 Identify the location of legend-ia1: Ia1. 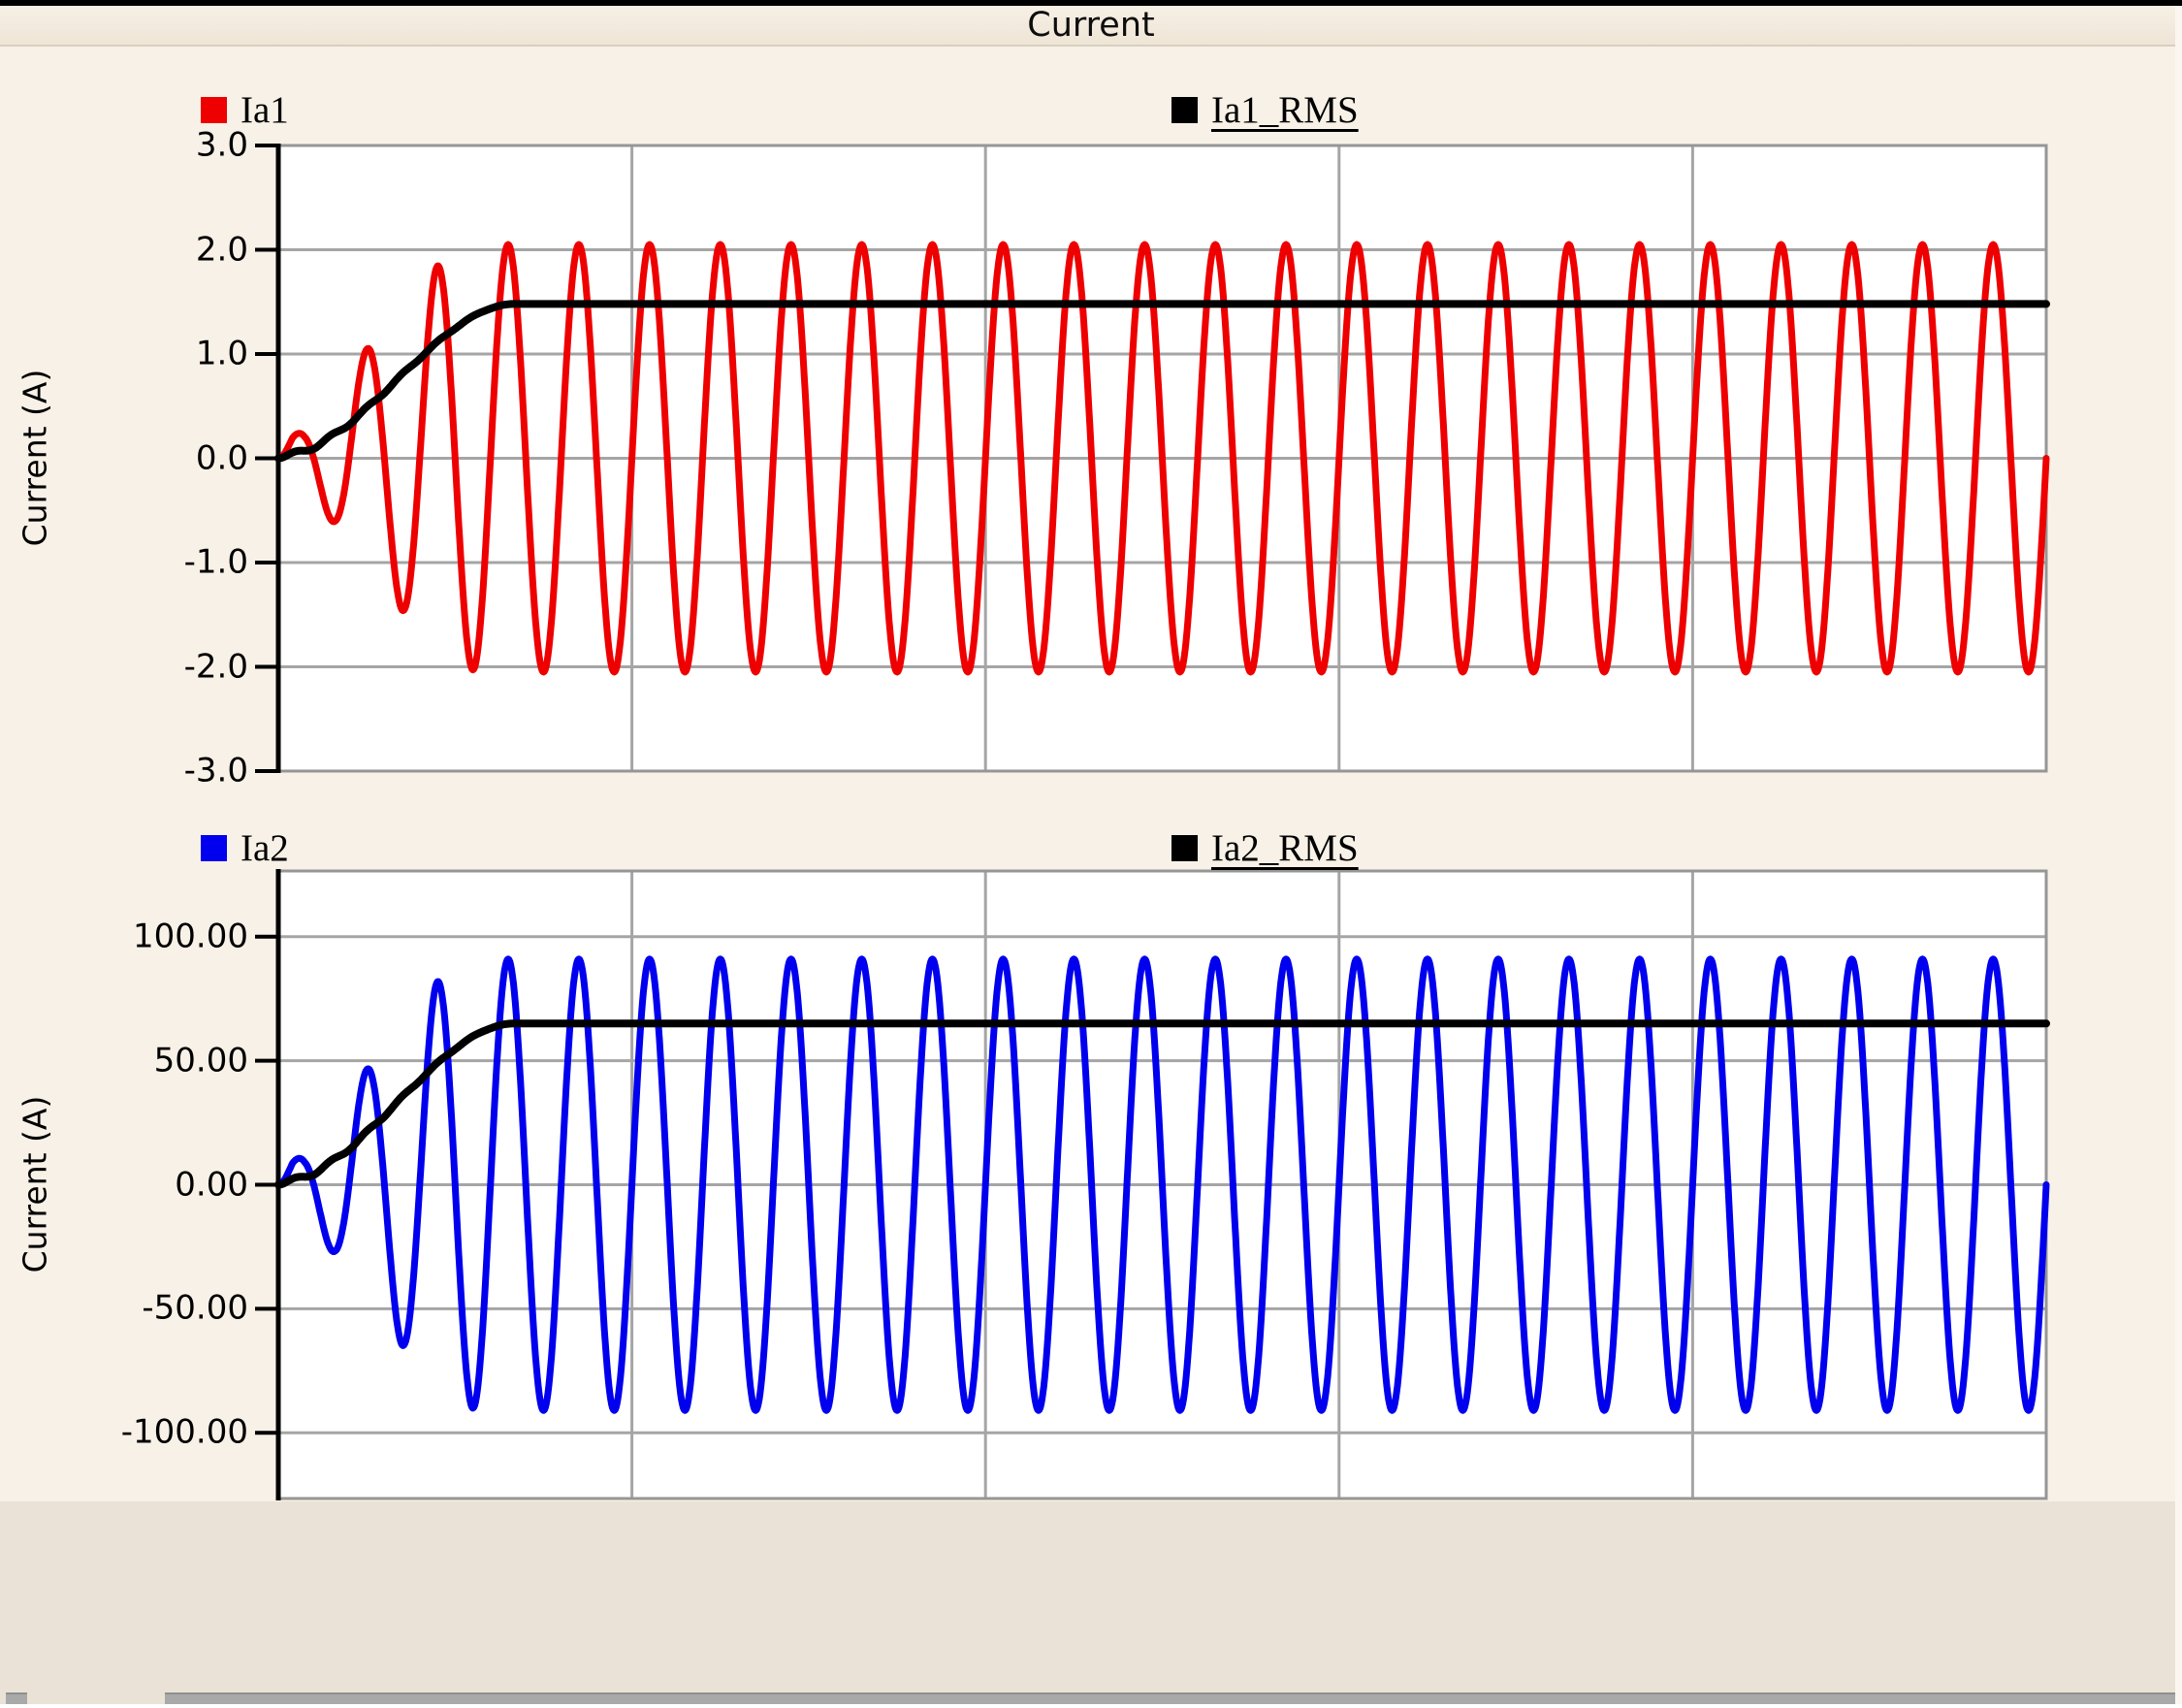
(245, 110).